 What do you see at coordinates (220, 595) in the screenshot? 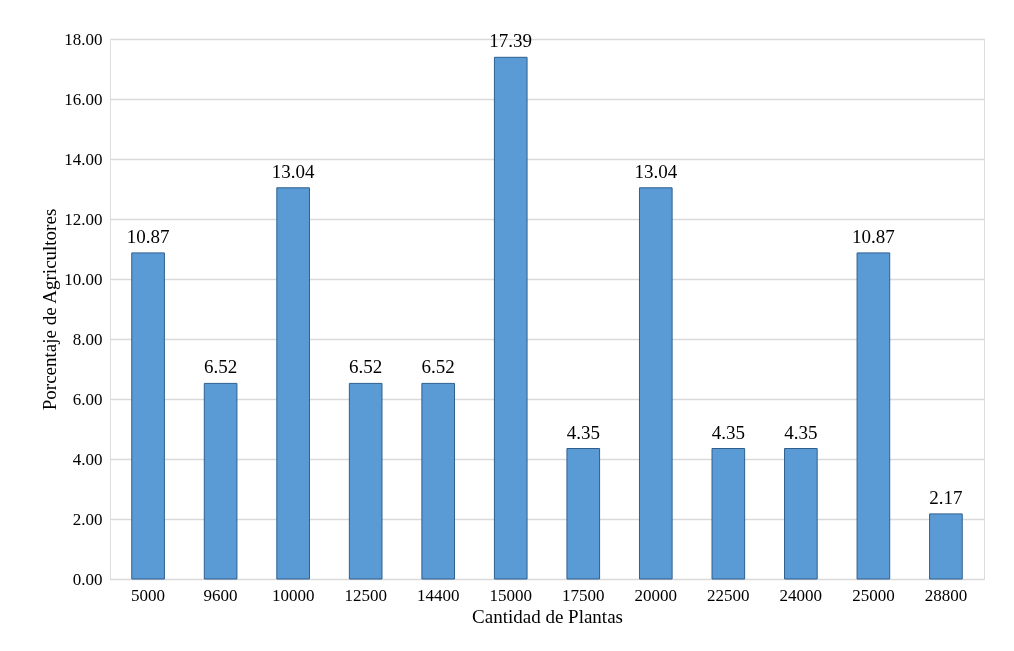
I see `x-tick-label: 9600` at bounding box center [220, 595].